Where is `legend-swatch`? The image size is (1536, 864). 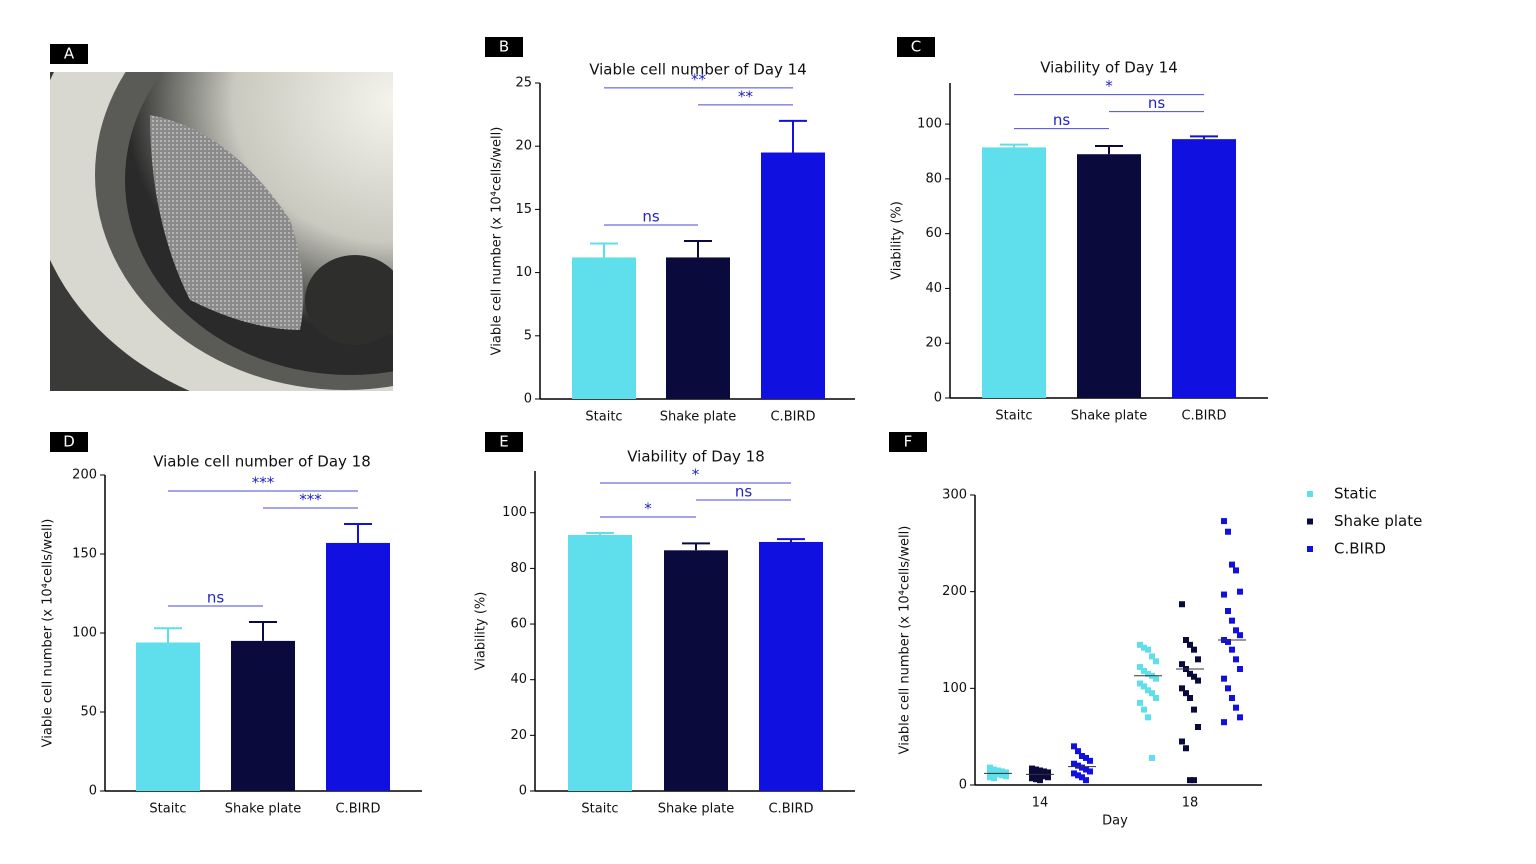
legend-swatch is located at coordinates (1310, 494).